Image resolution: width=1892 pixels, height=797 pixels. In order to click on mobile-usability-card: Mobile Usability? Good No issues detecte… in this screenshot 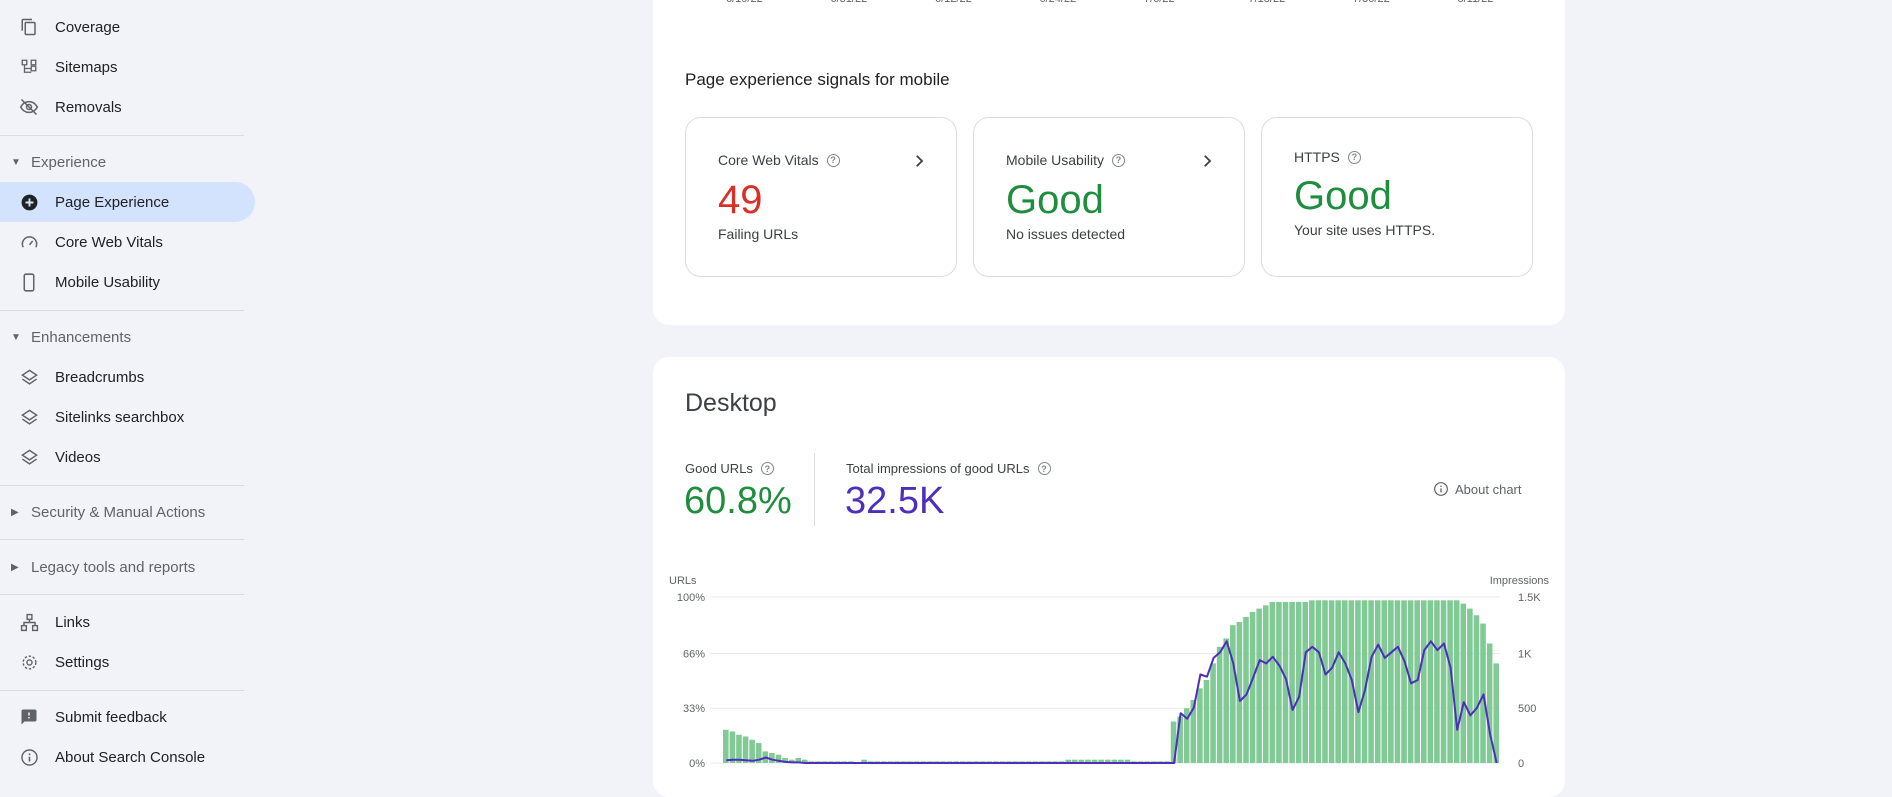, I will do `click(1109, 197)`.